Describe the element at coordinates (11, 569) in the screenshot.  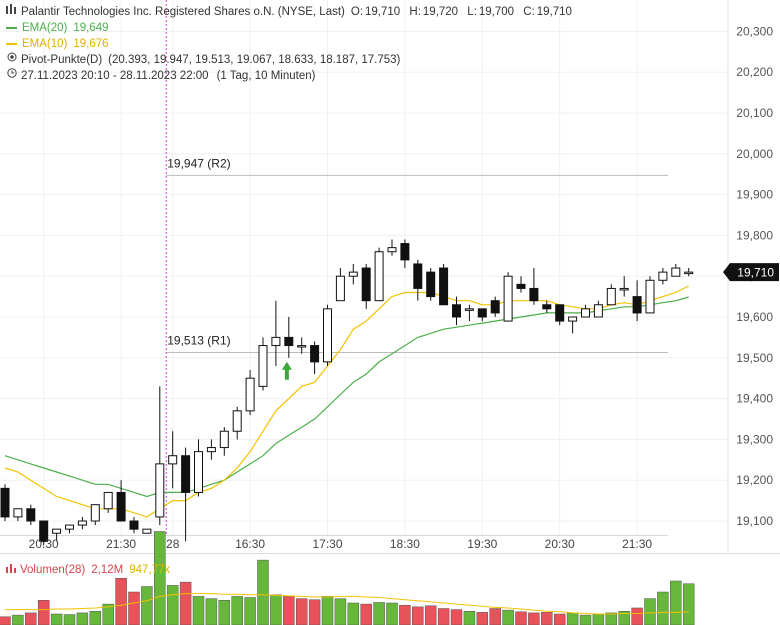
I see `volume-bars-icon` at that location.